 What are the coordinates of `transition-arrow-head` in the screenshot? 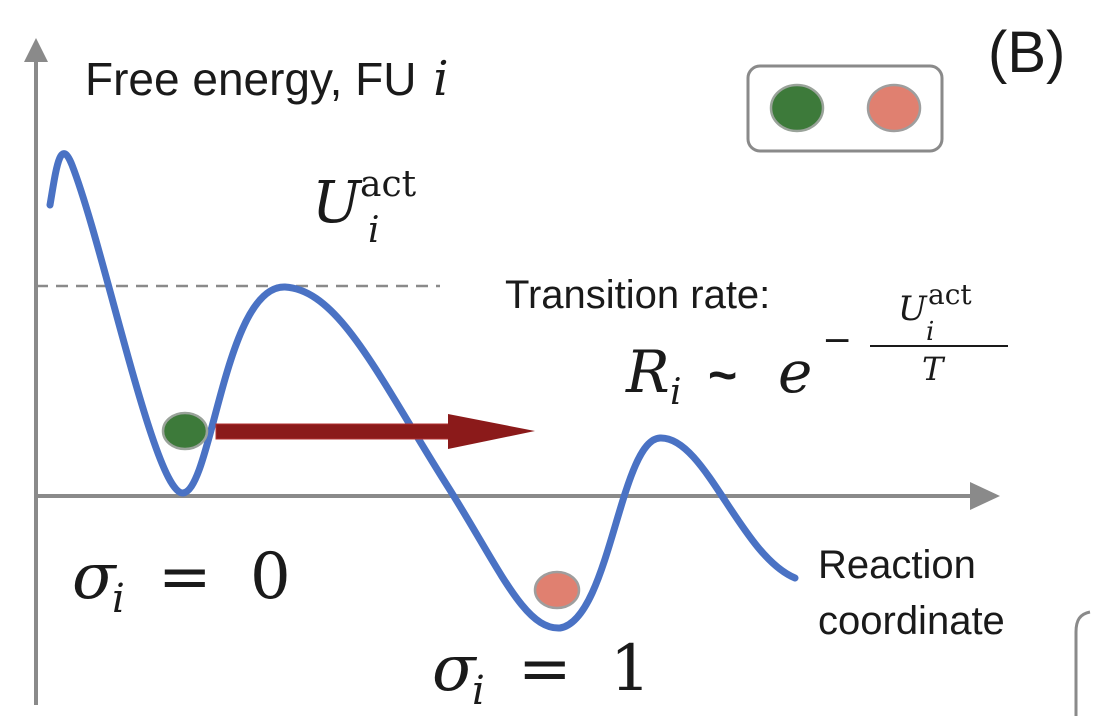 It's located at (491, 431).